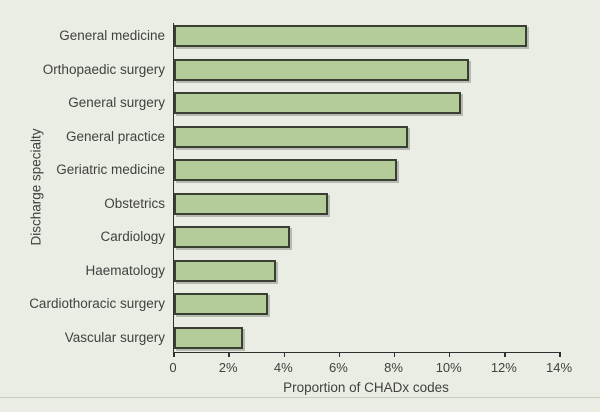 This screenshot has width=600, height=412. I want to click on category-label: Obstetrics, so click(134, 203).